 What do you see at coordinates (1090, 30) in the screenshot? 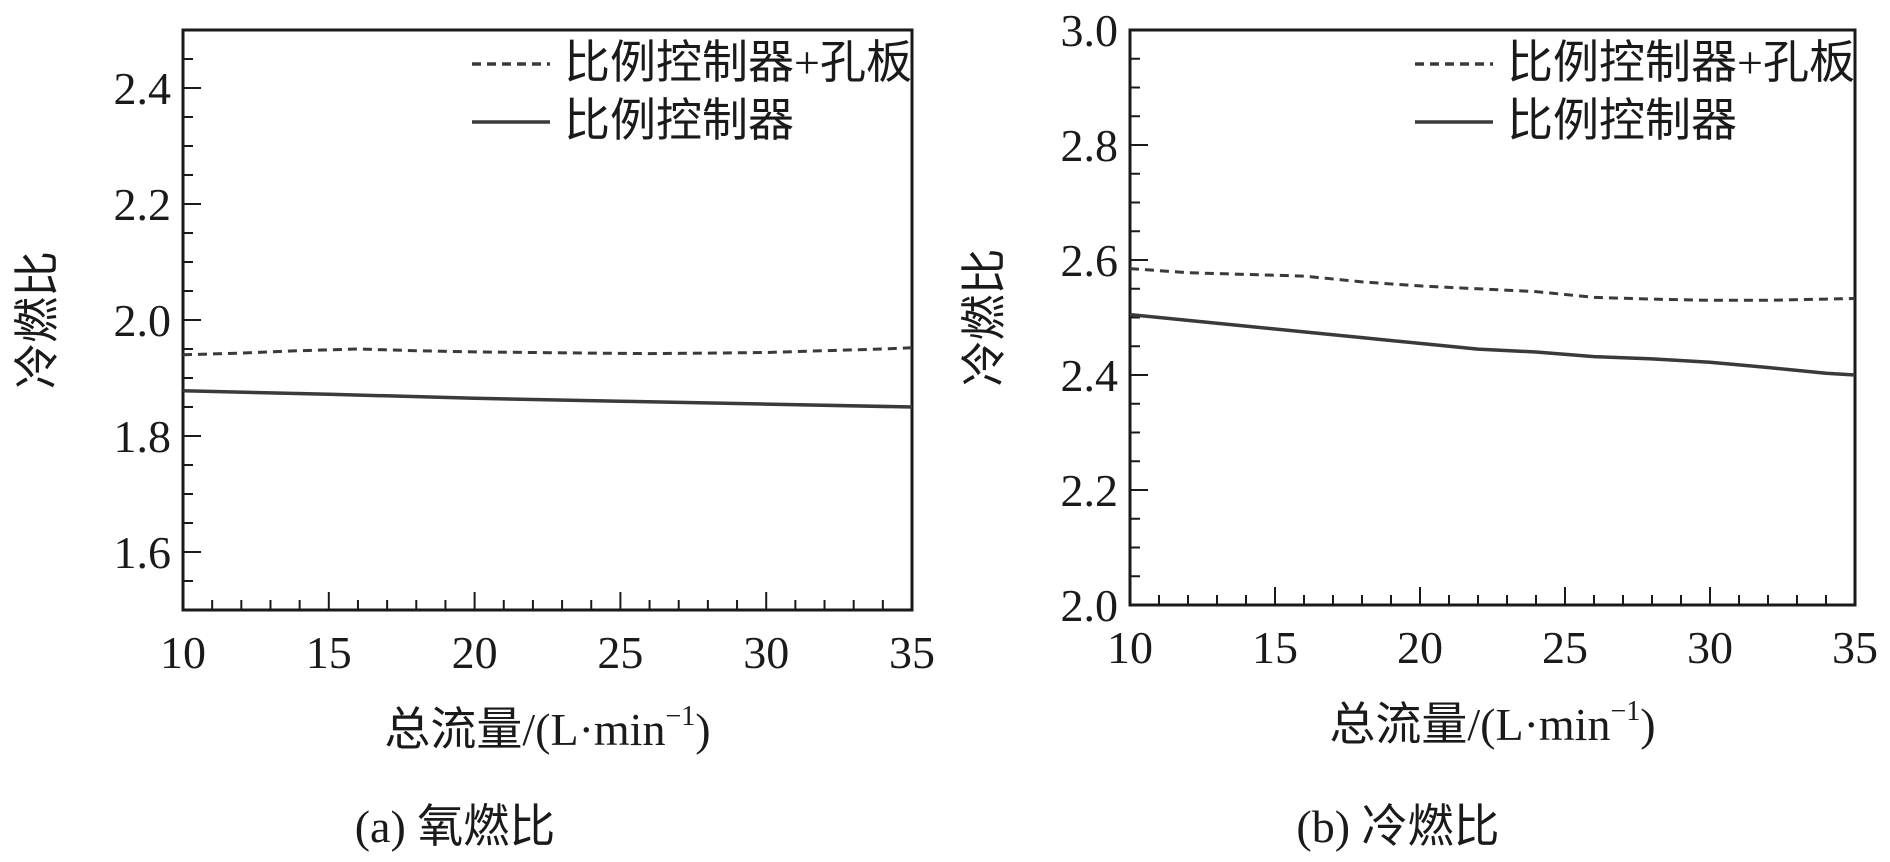
I see `y-tick-label: 3.0` at bounding box center [1090, 30].